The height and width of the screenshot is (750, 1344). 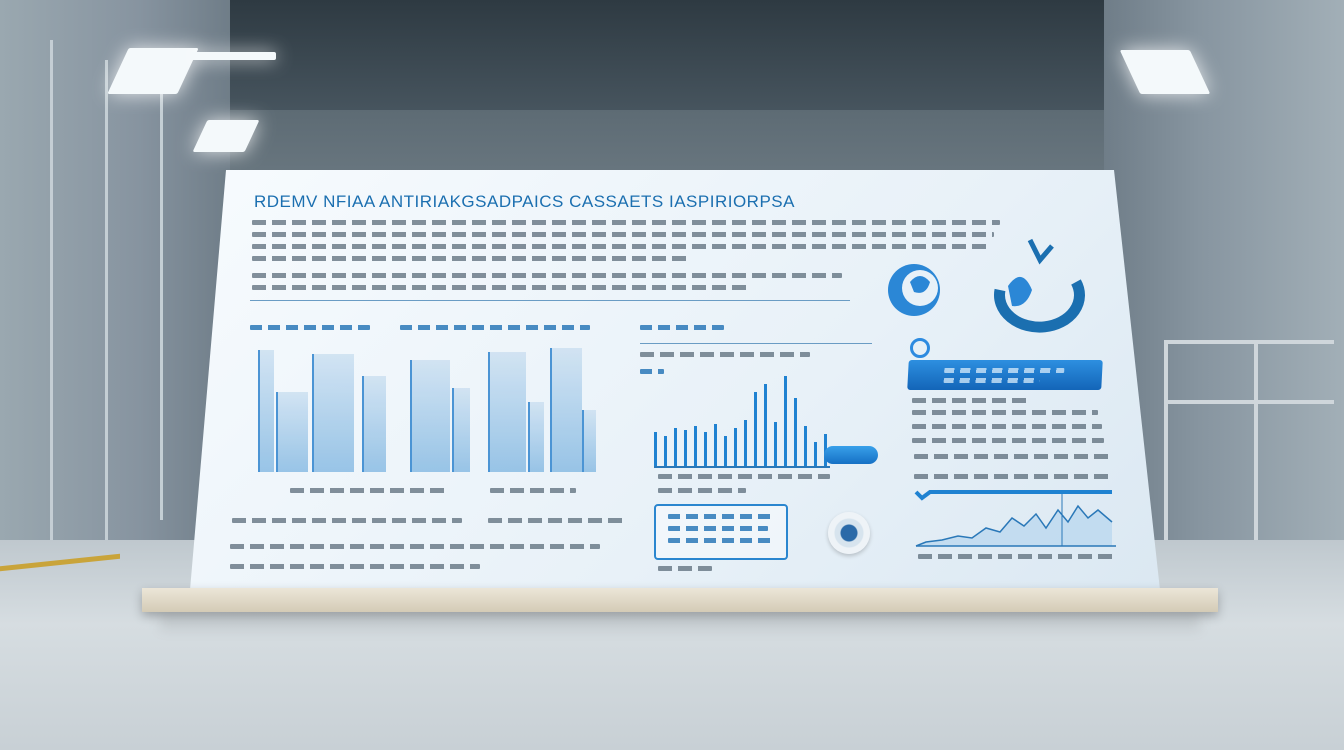 What do you see at coordinates (680, 621) in the screenshot?
I see `board-shadow` at bounding box center [680, 621].